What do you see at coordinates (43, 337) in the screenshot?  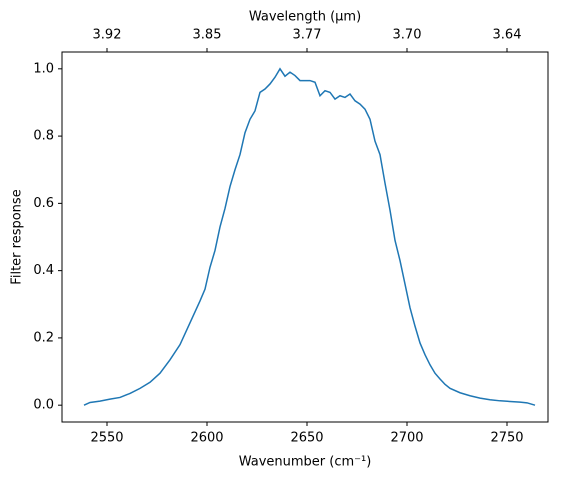 I see `y-tick-label: 0.2` at bounding box center [43, 337].